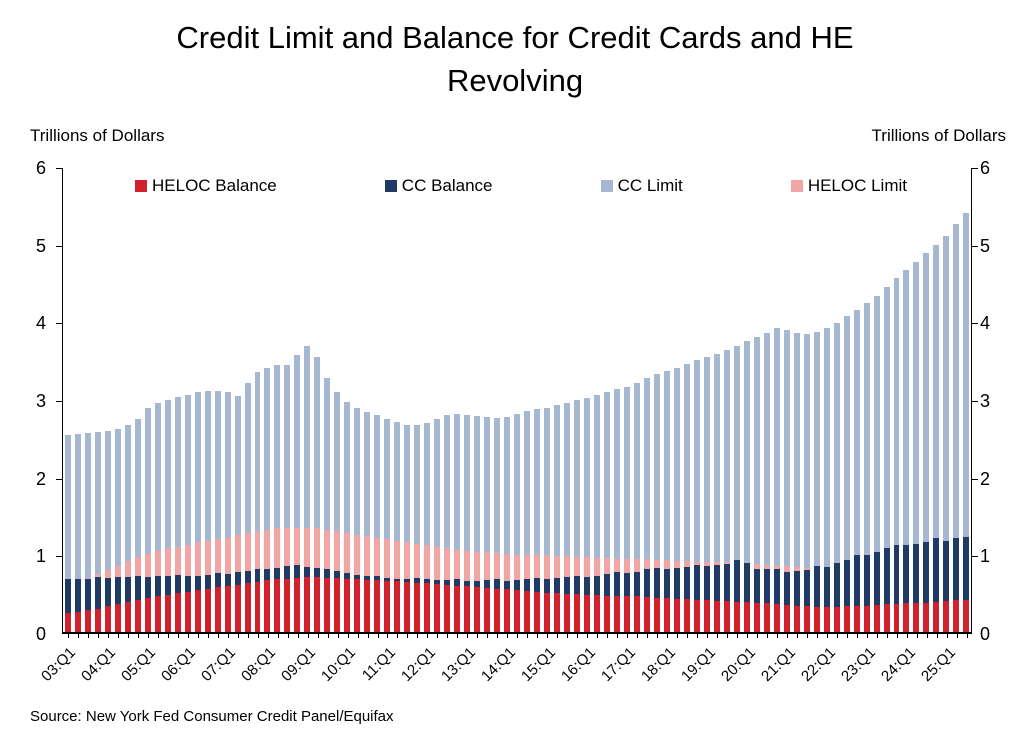  I want to click on legend-swatch-cc-balance, so click(390, 186).